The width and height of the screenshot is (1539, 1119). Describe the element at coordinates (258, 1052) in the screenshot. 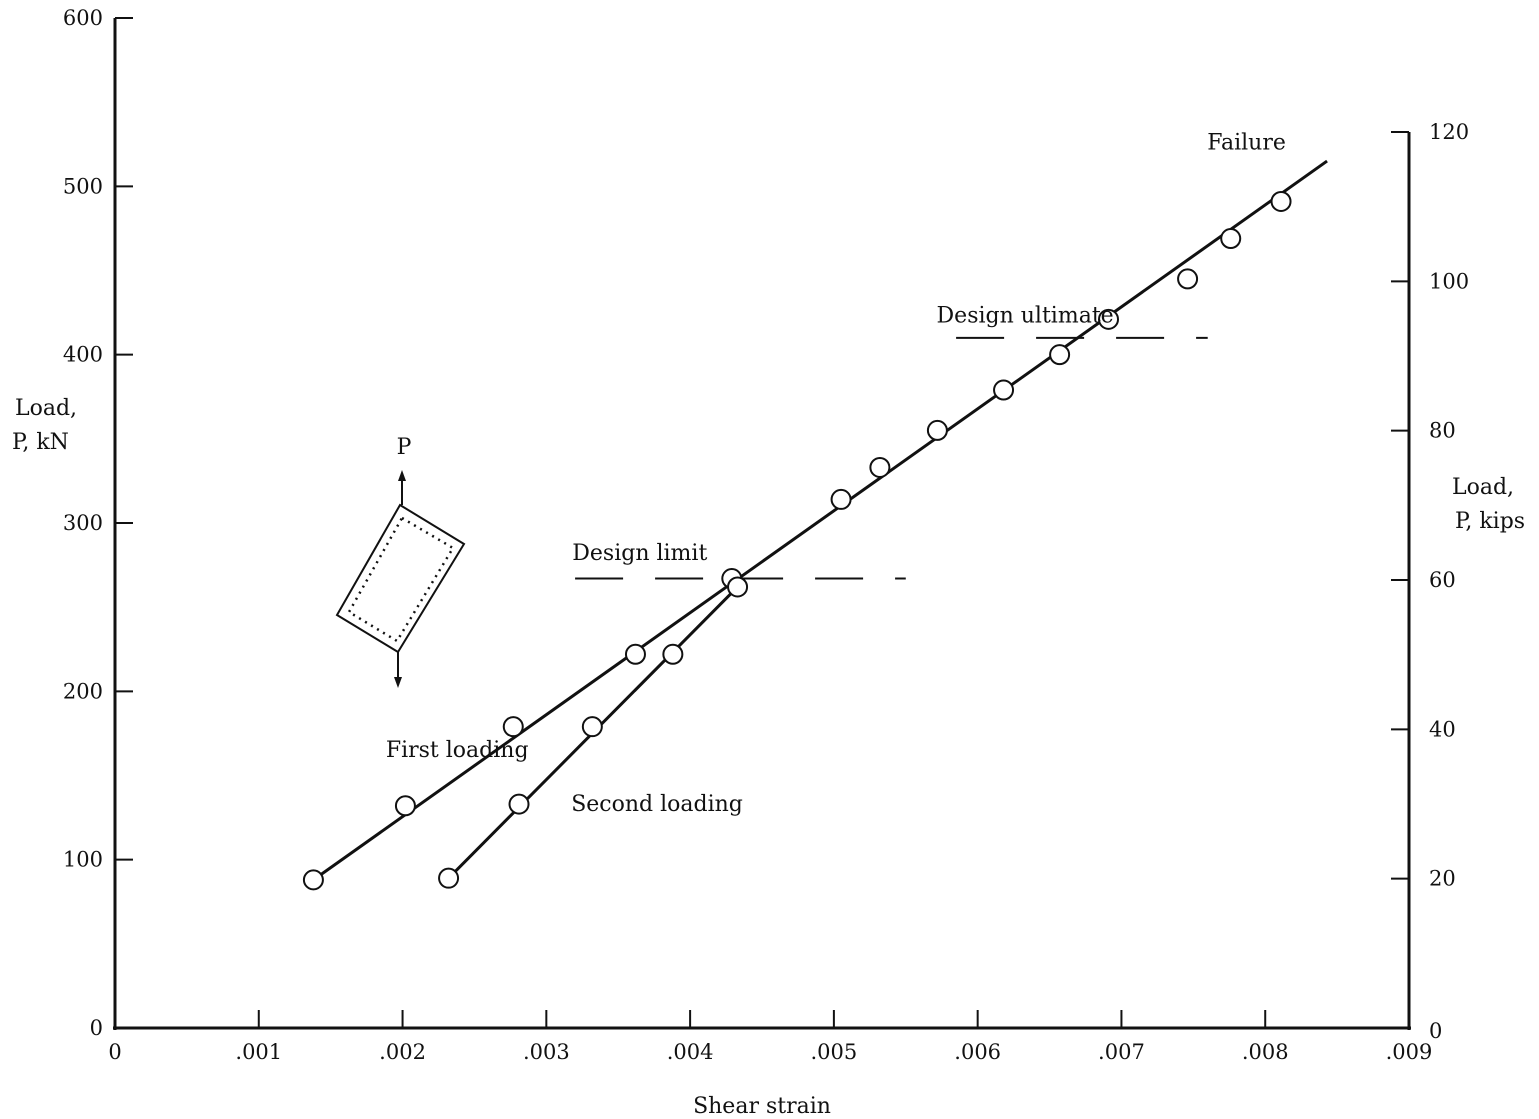

I see `x-tick-label: .001` at that location.